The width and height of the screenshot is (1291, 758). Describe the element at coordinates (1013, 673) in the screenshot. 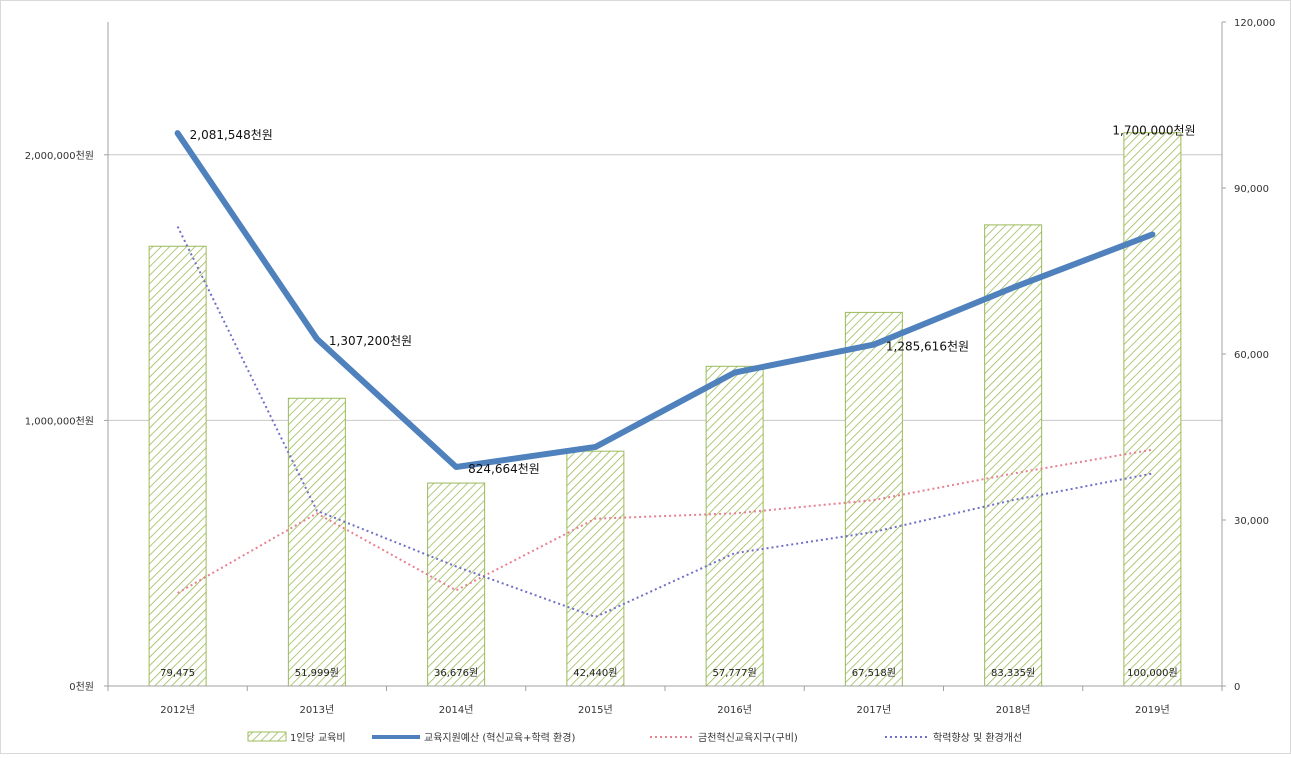

I see `bar-value-label: 83,335원` at that location.